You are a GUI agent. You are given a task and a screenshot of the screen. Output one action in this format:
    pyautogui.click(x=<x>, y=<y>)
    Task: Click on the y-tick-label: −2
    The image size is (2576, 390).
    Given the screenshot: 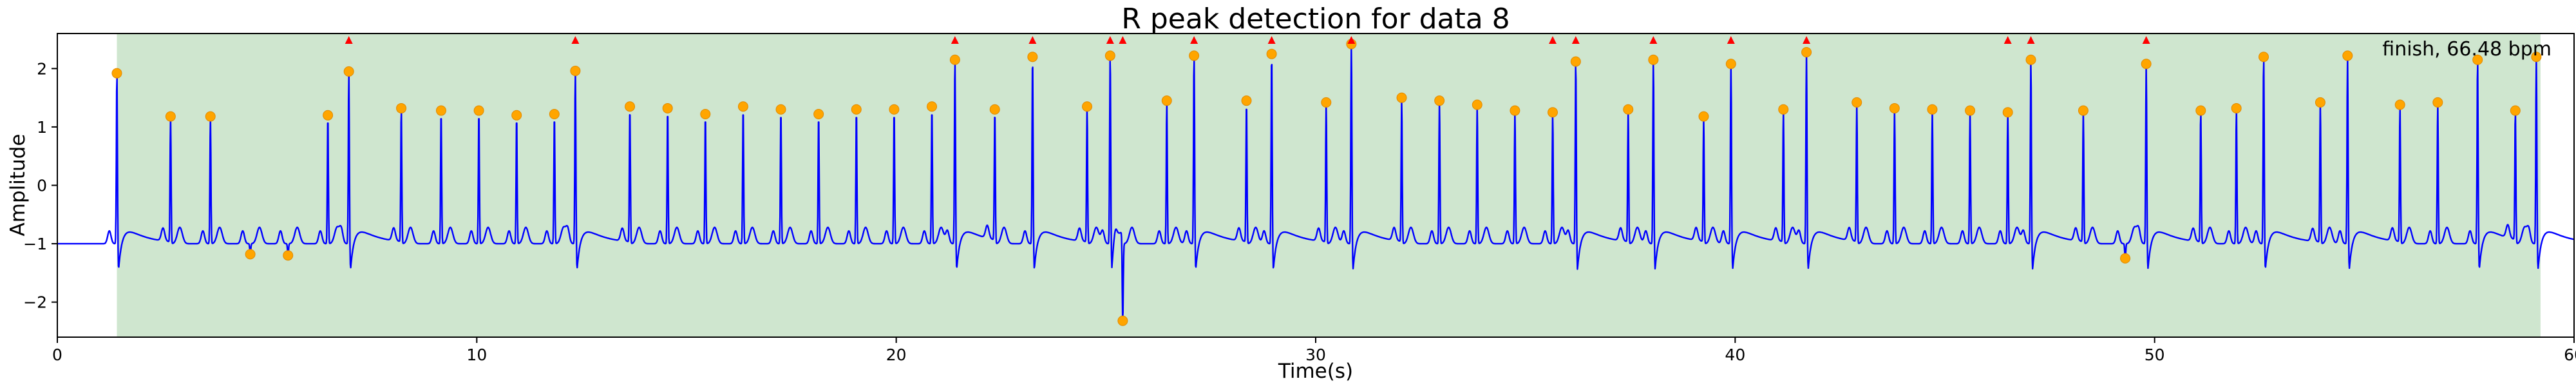 What is the action you would take?
    pyautogui.click(x=35, y=302)
    